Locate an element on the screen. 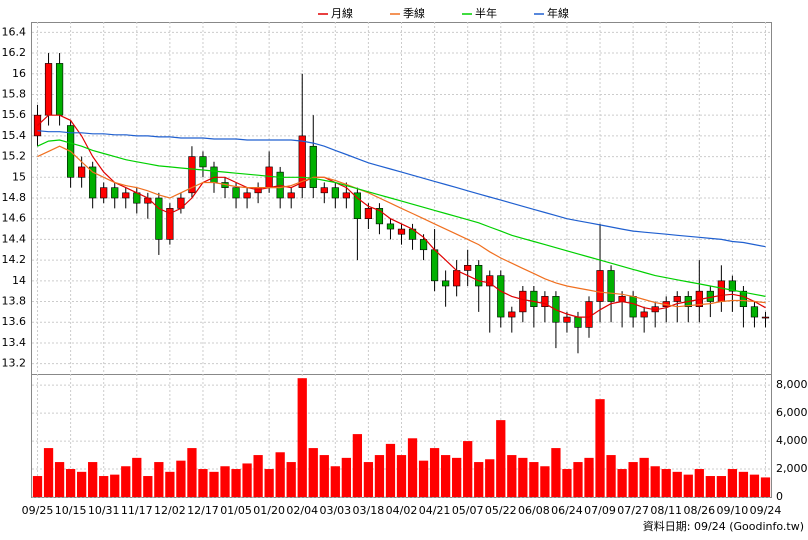  x-tick-label: 10/31 is located at coordinates (104, 510).